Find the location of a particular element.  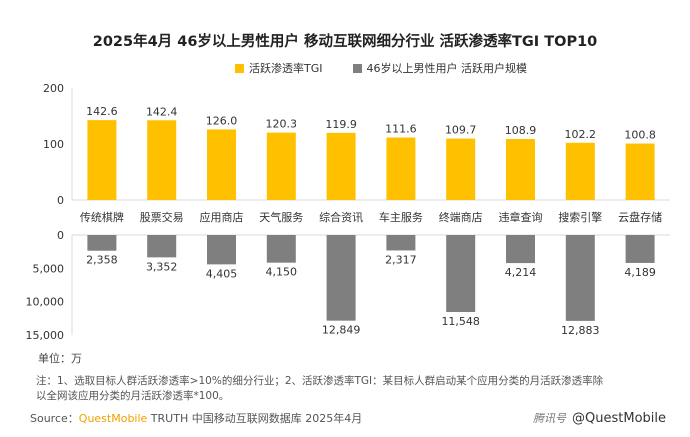

tgi-data-label: 102.2 is located at coordinates (581, 134).